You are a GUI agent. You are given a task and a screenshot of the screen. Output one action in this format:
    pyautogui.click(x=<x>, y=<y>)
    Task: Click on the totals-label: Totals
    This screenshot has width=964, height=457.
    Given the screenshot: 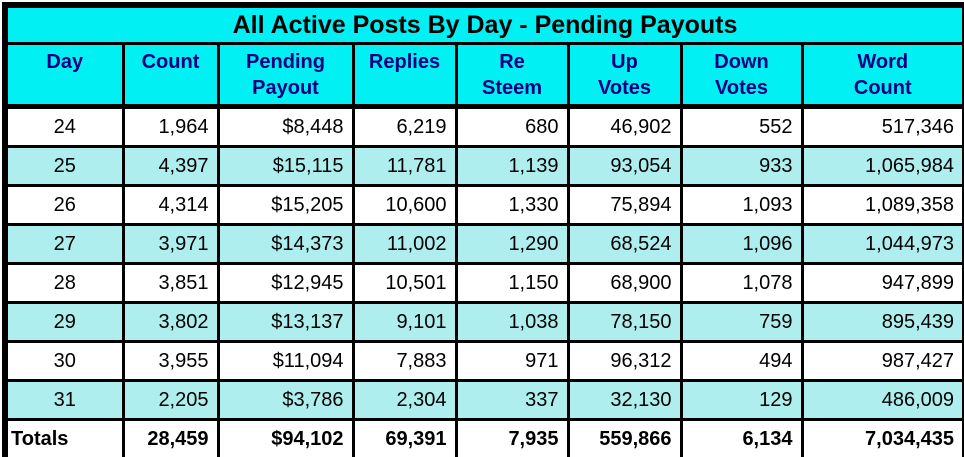 What is the action you would take?
    pyautogui.click(x=64, y=437)
    